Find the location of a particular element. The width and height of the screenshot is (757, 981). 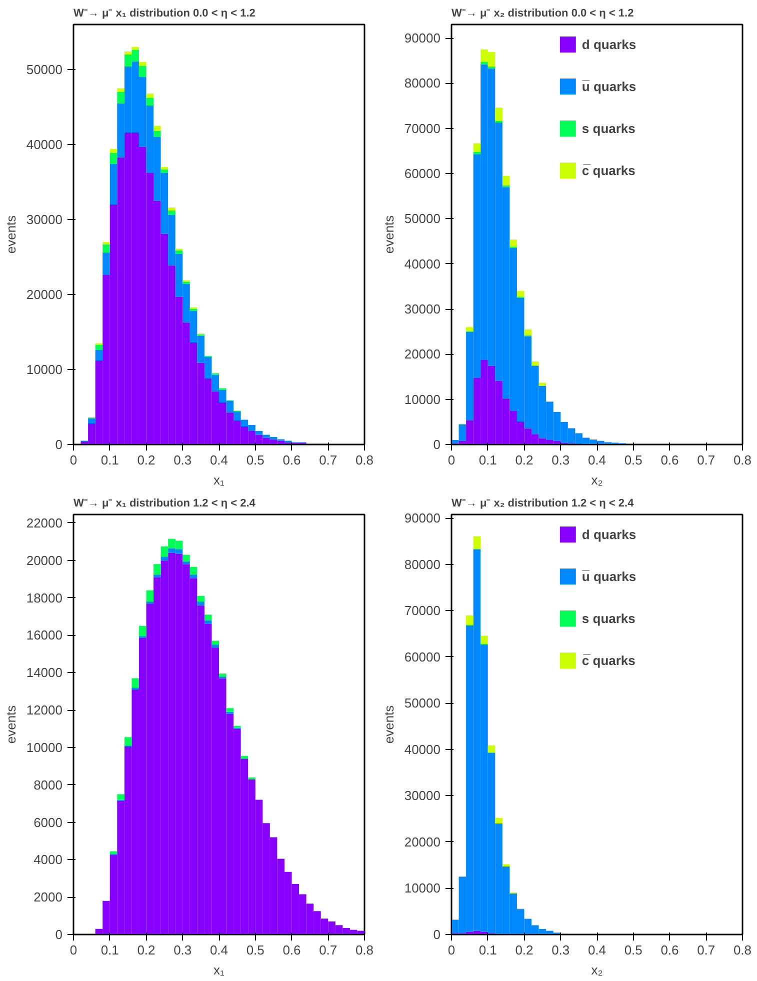

chart-title: W⁻→ μ⁻ x₂ distribution 1.2 < η < 2.4 is located at coordinates (543, 504).